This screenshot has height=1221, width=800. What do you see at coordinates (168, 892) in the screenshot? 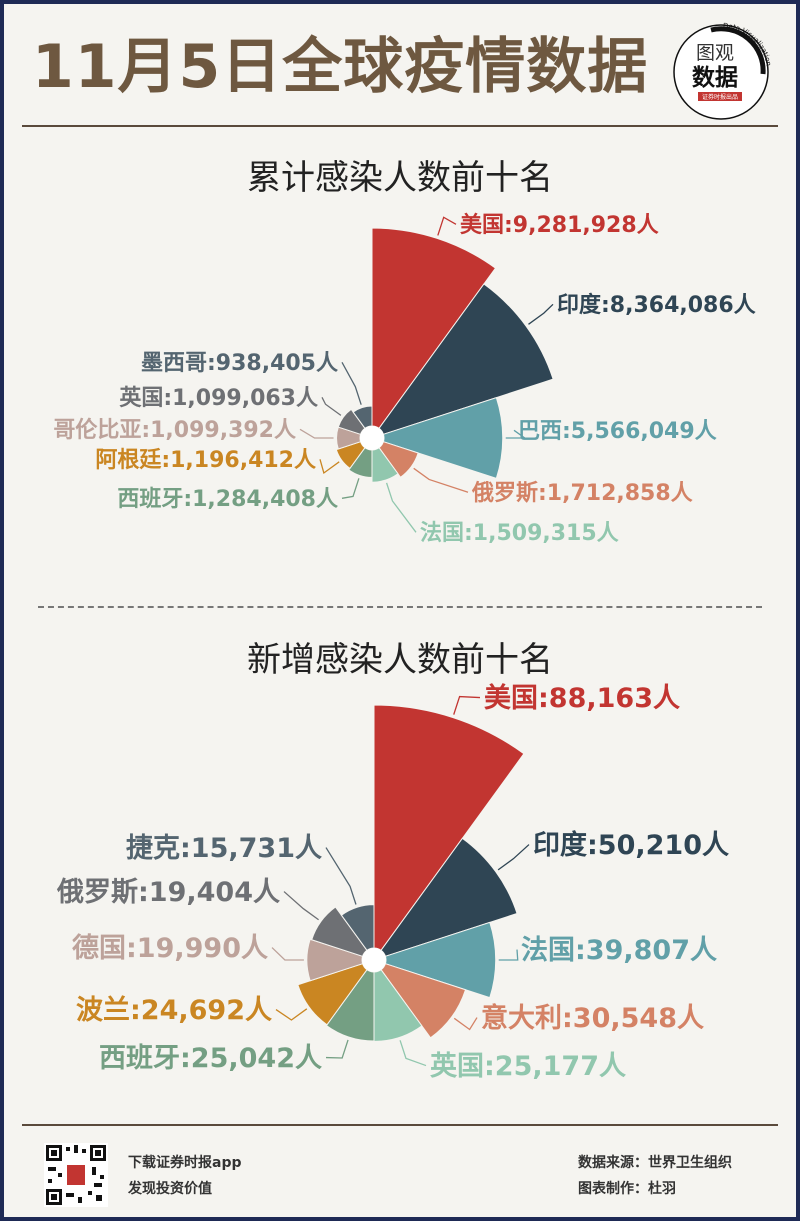
I see `slice-label: 俄罗斯:19,404人` at bounding box center [168, 892].